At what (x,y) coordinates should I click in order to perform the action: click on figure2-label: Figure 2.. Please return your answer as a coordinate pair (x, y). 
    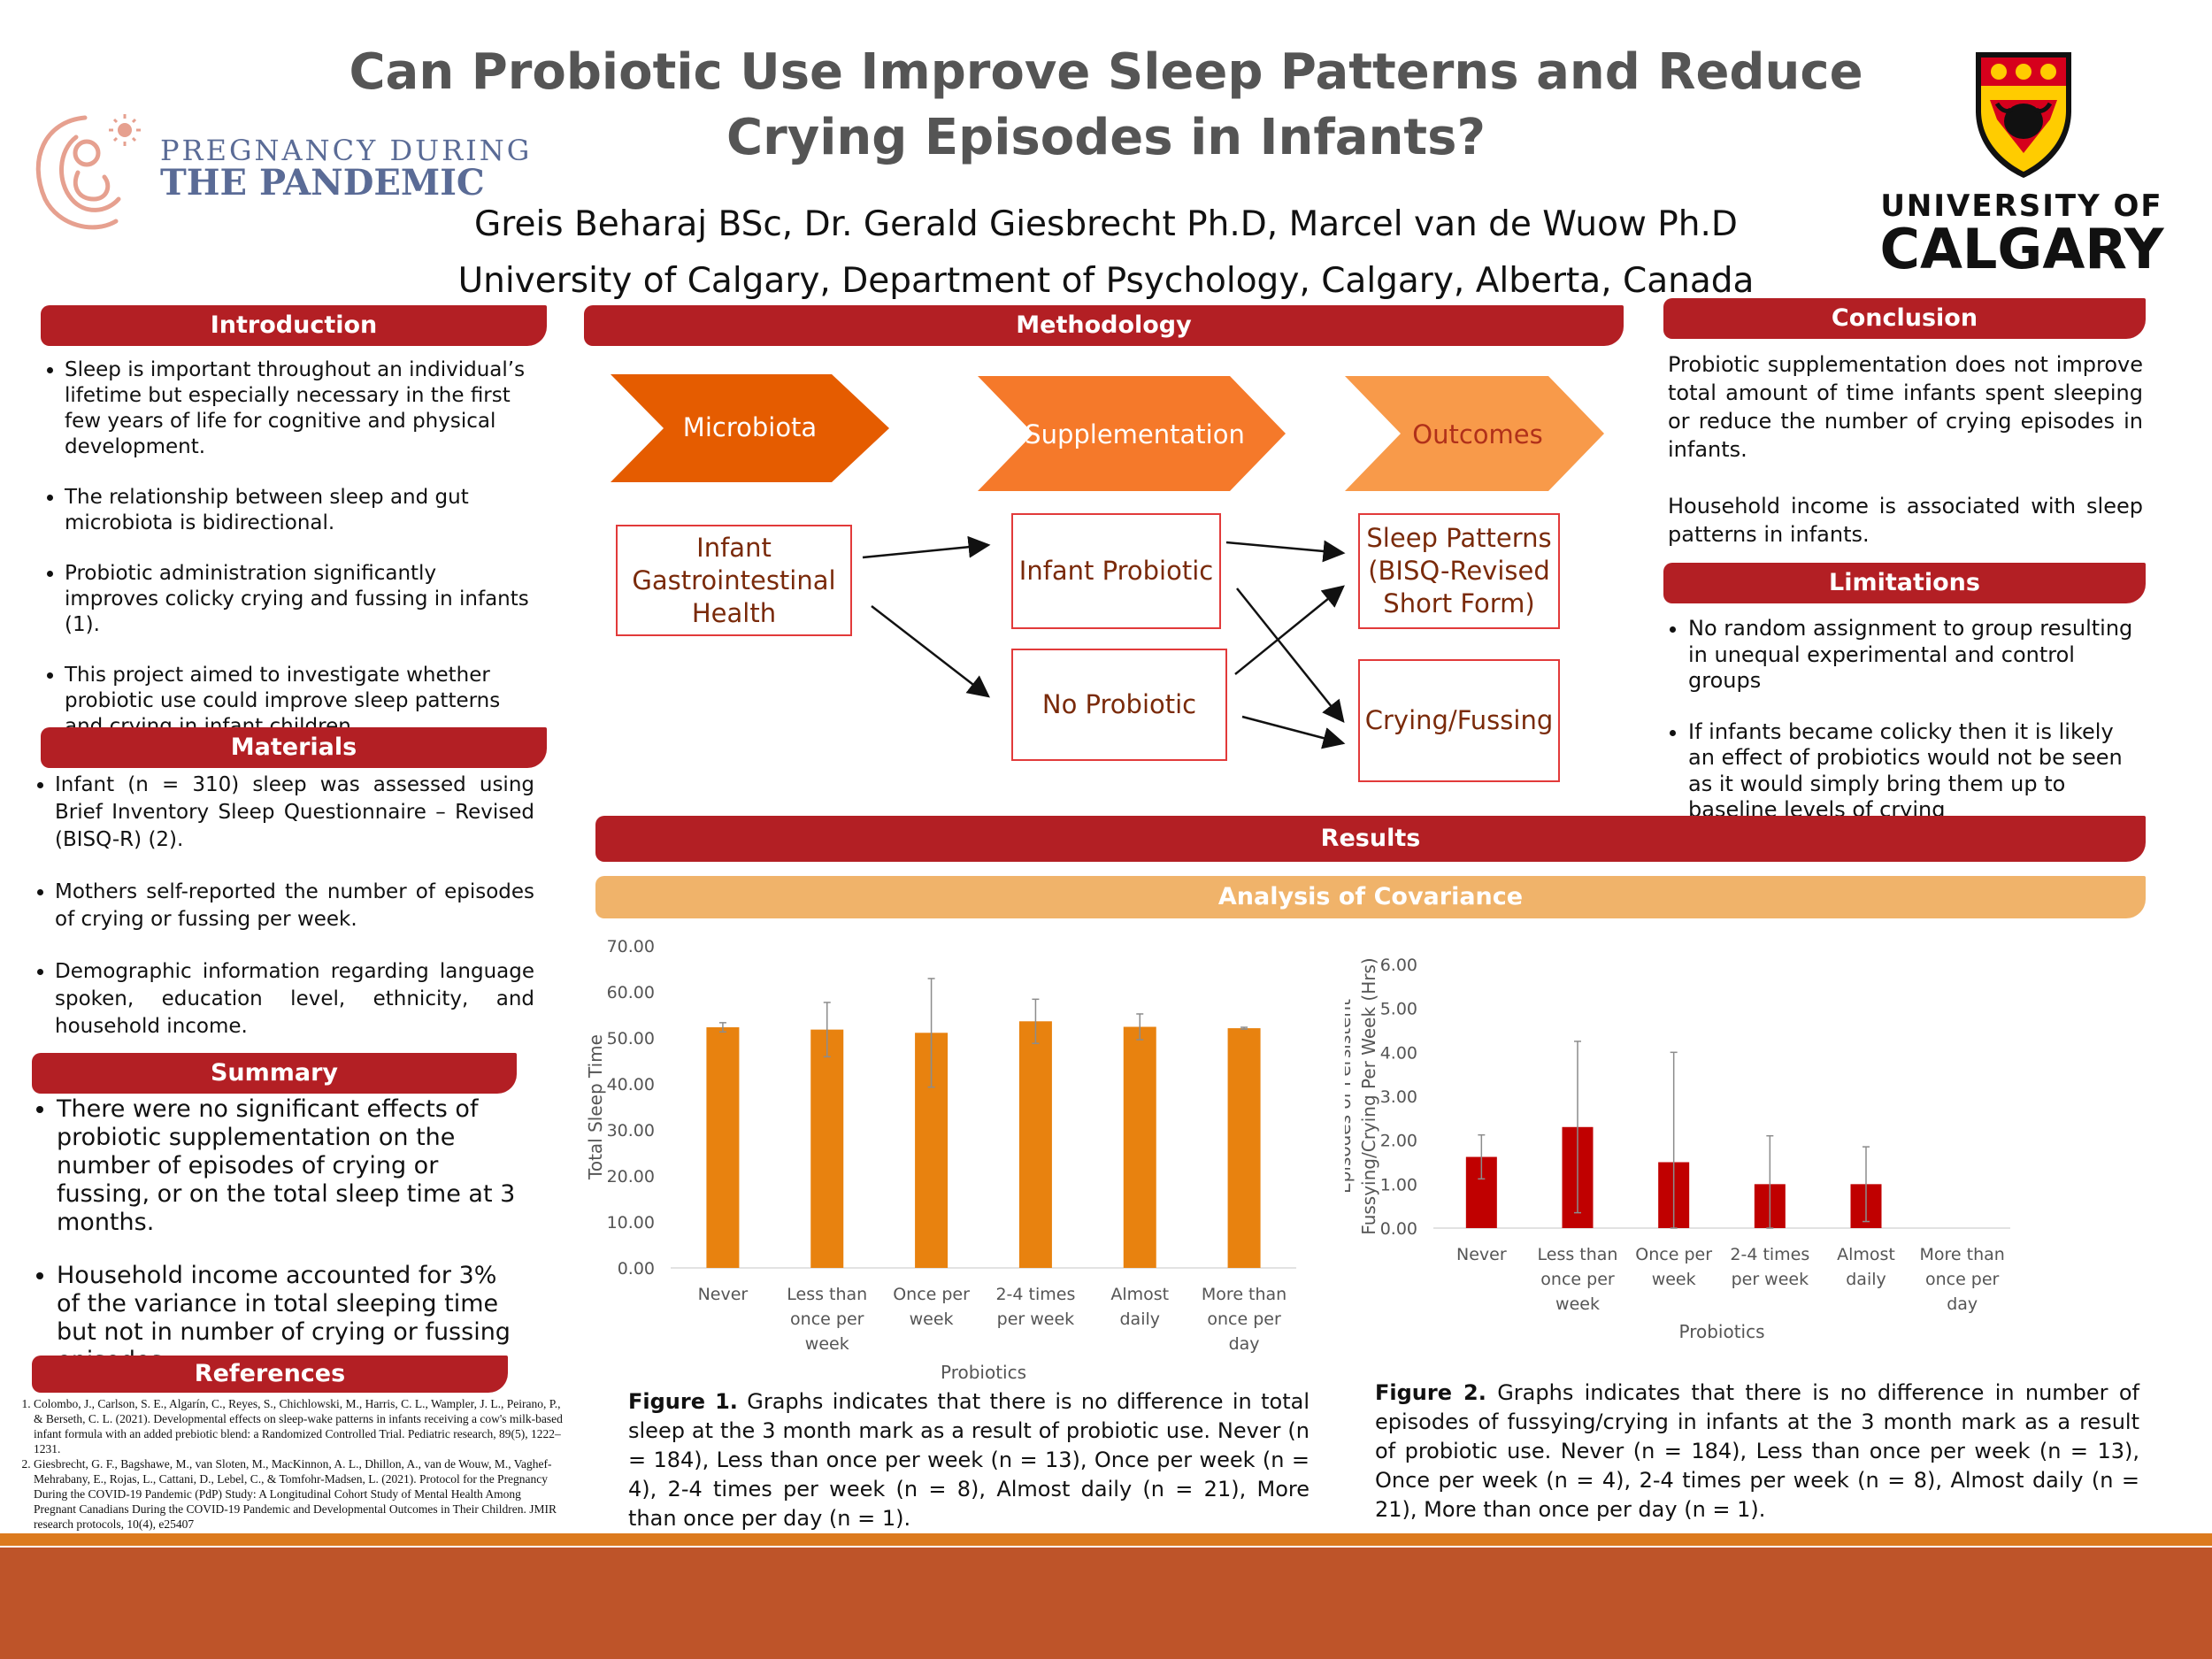
    Looking at the image, I should click on (1431, 1393).